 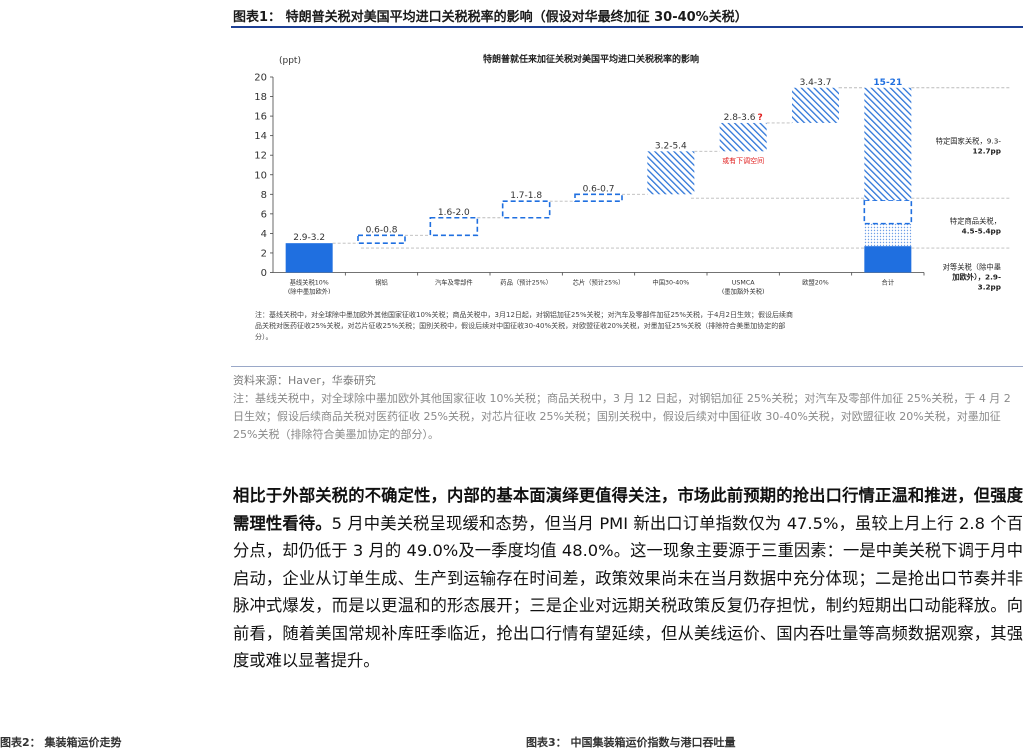 What do you see at coordinates (290, 61) in the screenshot?
I see `y-axis-label: (ppt)` at bounding box center [290, 61].